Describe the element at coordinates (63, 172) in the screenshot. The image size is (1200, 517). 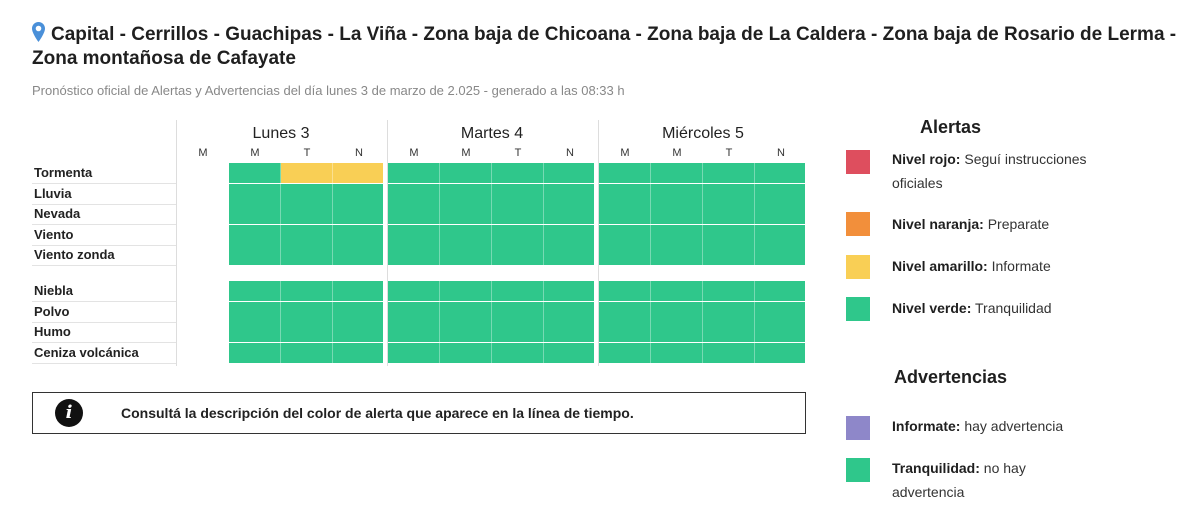
I see `row-label: Tormenta` at that location.